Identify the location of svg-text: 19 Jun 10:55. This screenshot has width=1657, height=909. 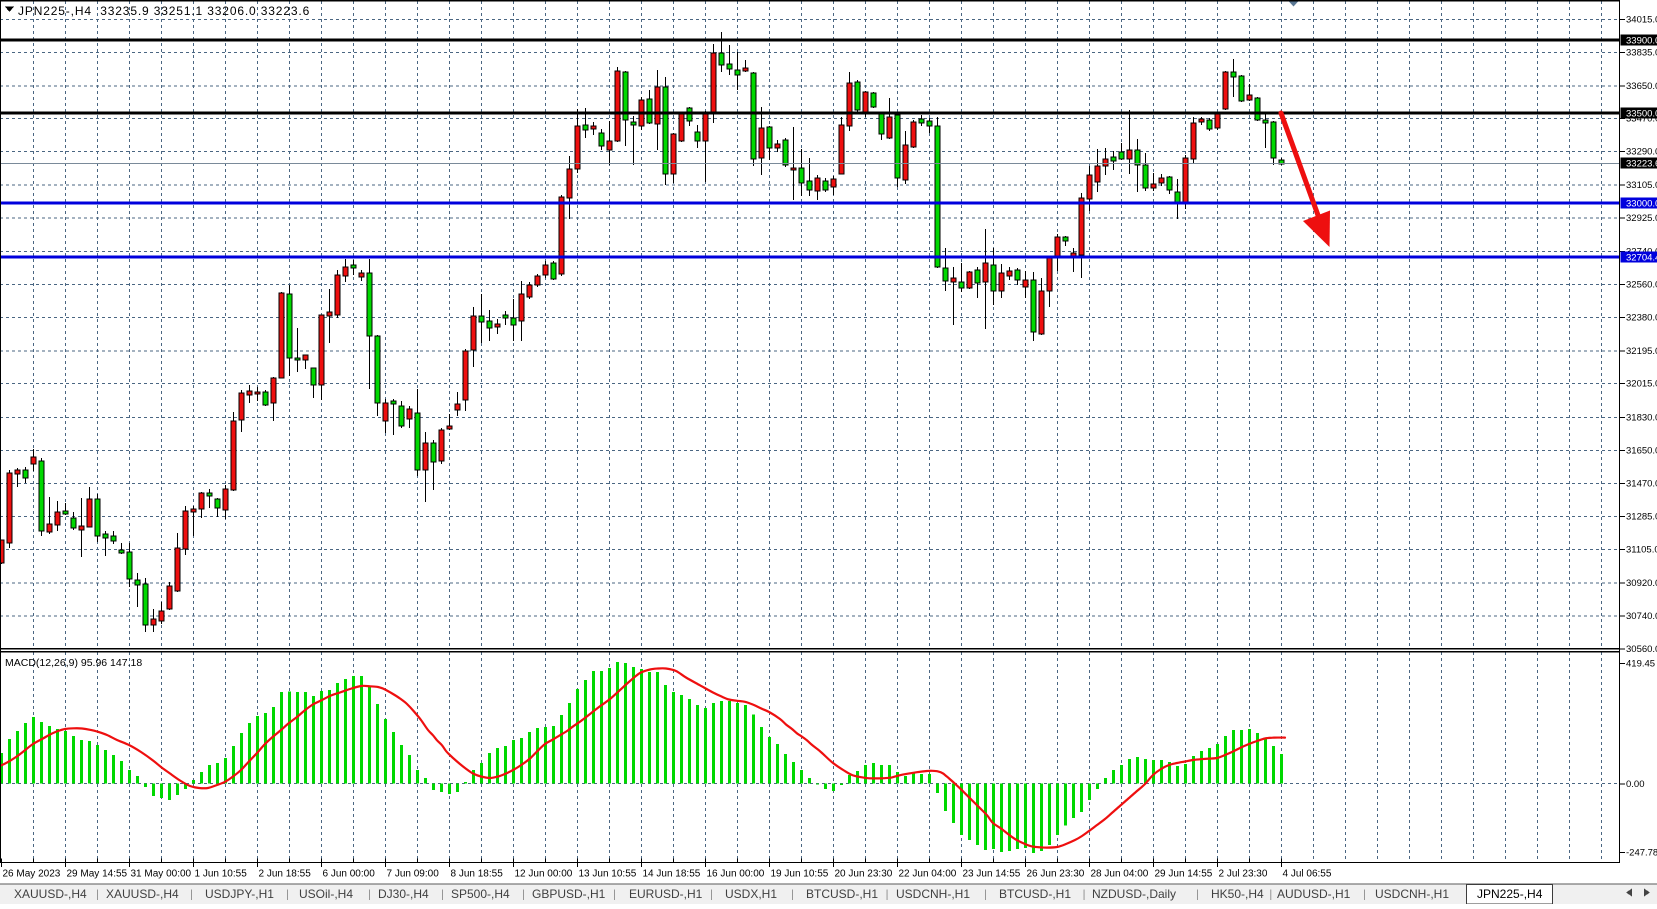
(800, 874).